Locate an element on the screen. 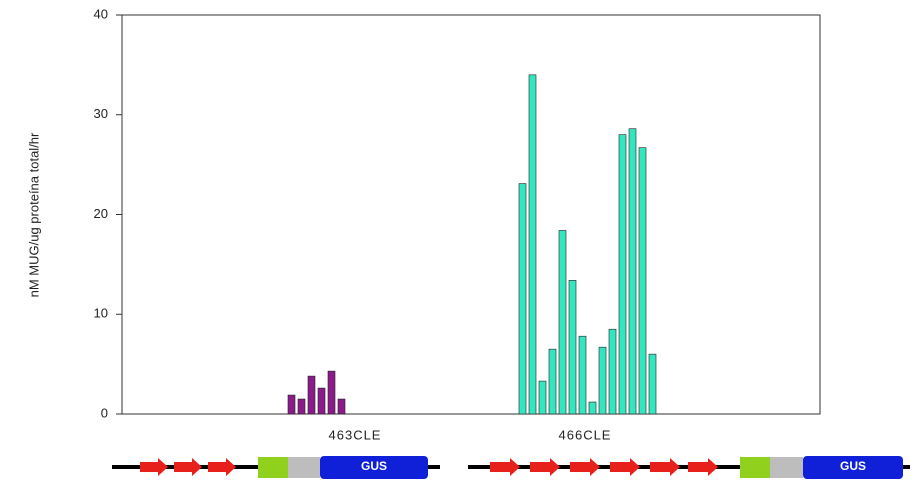 This screenshot has height=485, width=915. y-axis-label: nM MUG/ug proteína total/hr is located at coordinates (33, 214).